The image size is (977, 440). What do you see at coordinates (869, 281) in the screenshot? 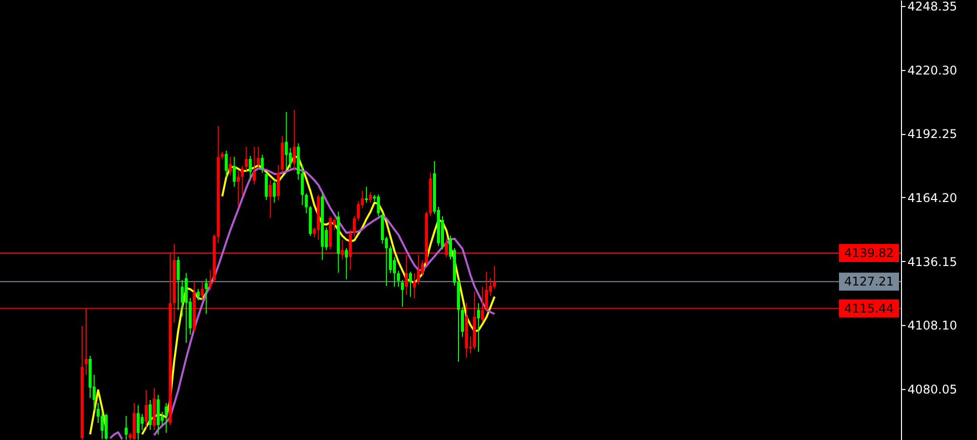
I see `ref-line-label: 4127.21` at bounding box center [869, 281].